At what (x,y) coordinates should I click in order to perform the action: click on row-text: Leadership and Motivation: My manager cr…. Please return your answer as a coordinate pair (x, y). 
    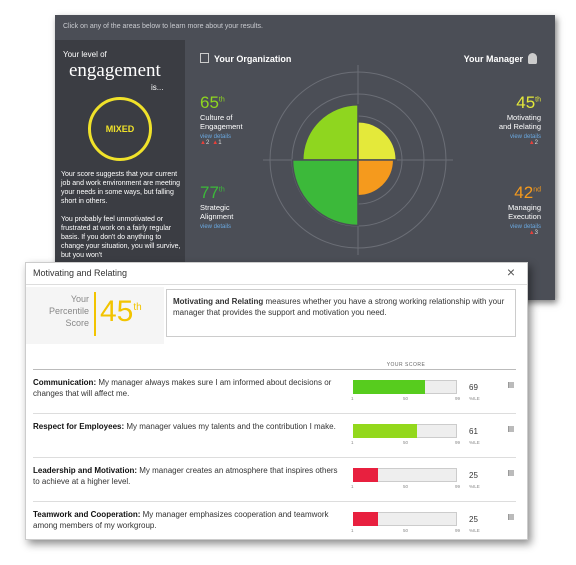
    Looking at the image, I should click on (185, 476).